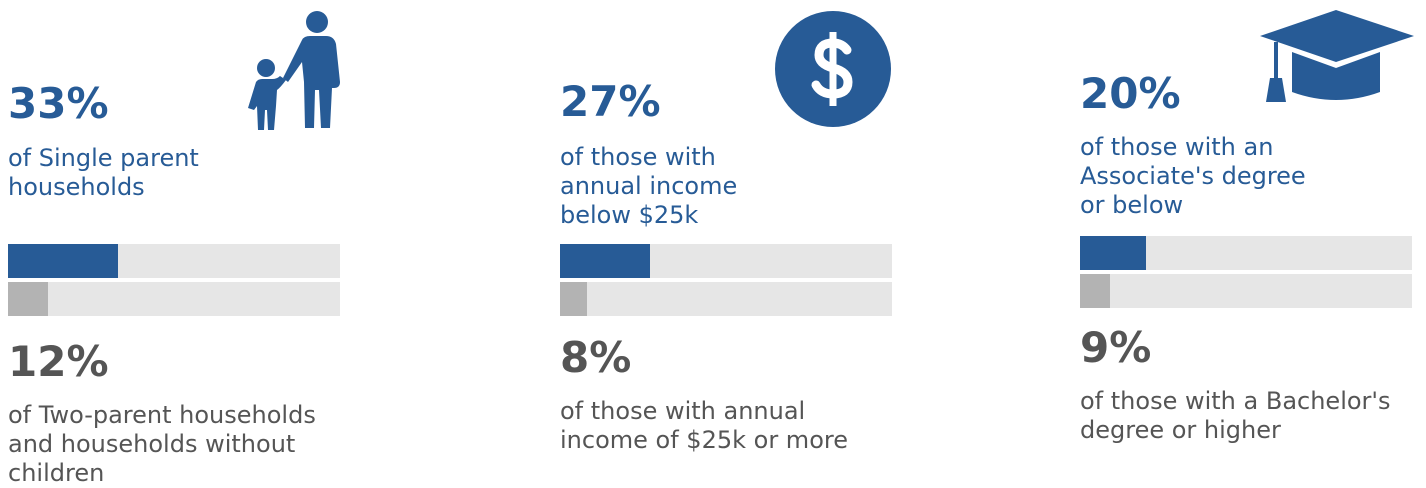  Describe the element at coordinates (58, 361) in the screenshot. I see `percent-label: 12%` at that location.